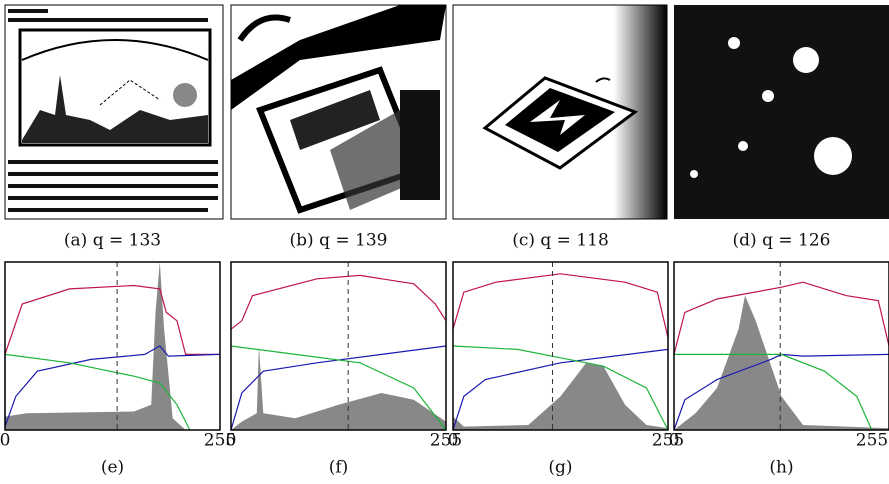 The height and width of the screenshot is (484, 889). Describe the element at coordinates (338, 112) in the screenshot. I see `image-b` at that location.